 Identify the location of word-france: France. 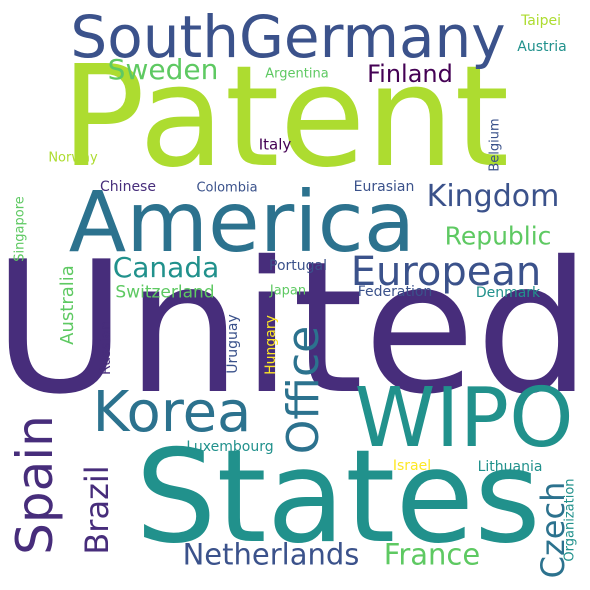
(432, 554).